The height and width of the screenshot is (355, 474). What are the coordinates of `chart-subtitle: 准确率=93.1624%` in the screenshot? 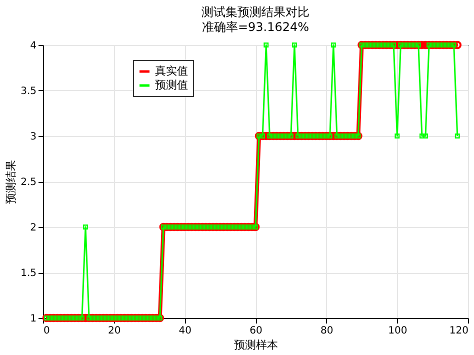 It's located at (256, 27).